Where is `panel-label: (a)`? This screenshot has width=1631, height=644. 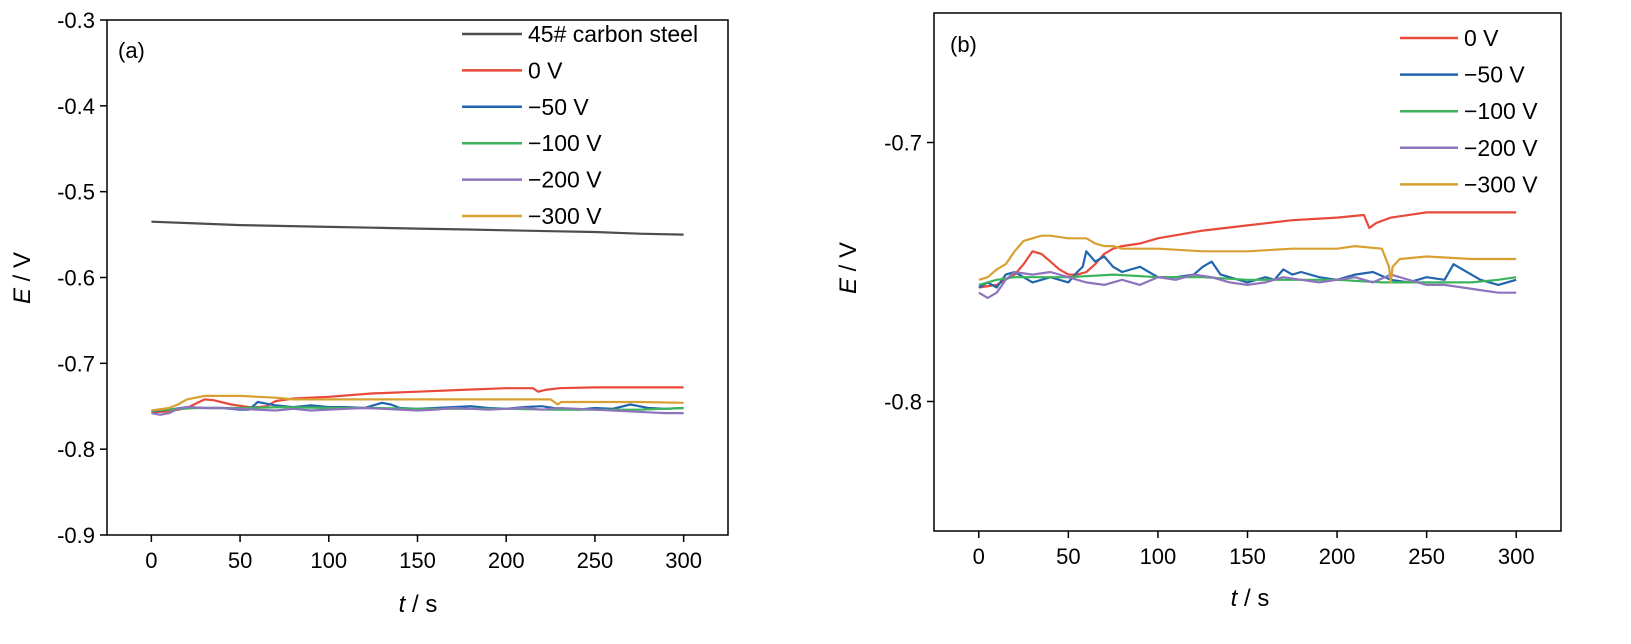 panel-label: (a) is located at coordinates (131, 50).